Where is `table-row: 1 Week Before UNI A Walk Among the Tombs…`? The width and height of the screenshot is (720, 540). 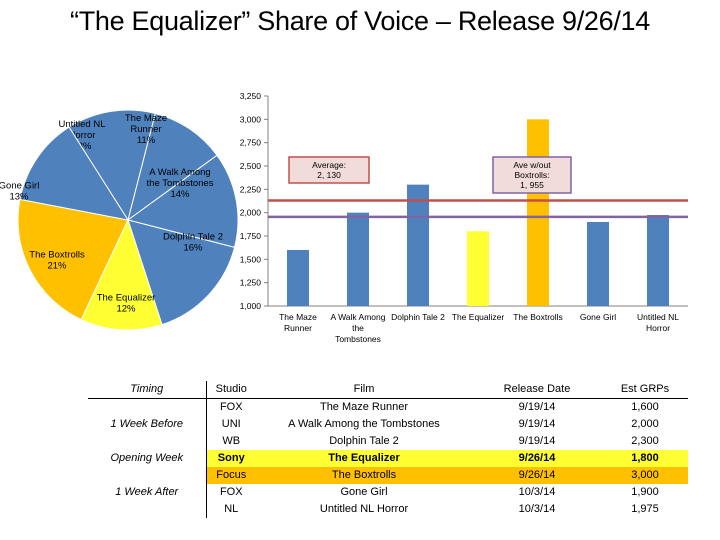 table-row: 1 Week Before UNI A Walk Among the Tombs… is located at coordinates (388, 424).